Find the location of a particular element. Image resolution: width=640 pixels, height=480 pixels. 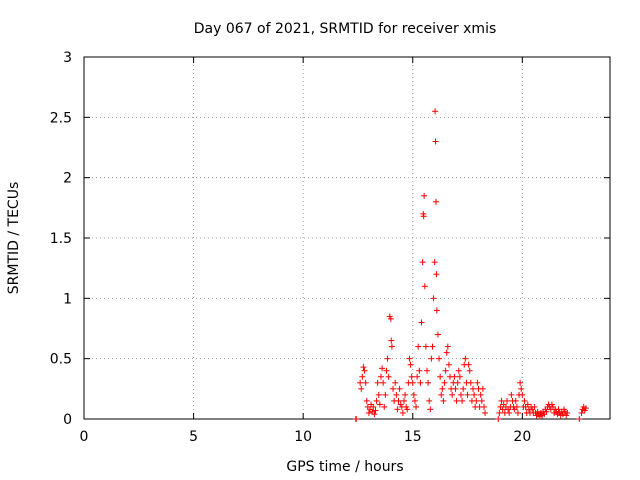

y-tick-label: 0 is located at coordinates (67, 420).